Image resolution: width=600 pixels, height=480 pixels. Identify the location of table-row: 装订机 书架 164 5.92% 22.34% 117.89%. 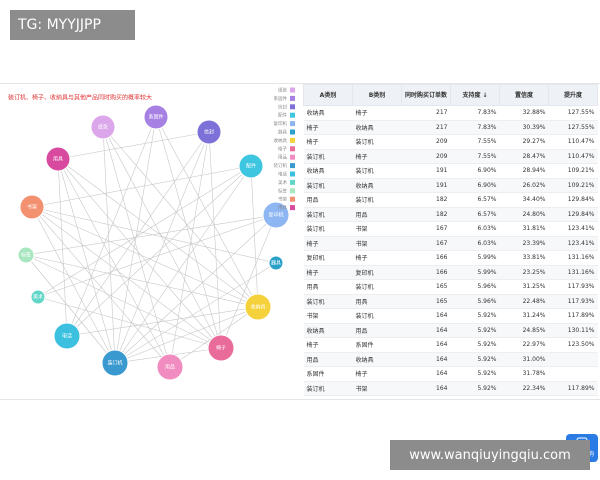
(450, 388).